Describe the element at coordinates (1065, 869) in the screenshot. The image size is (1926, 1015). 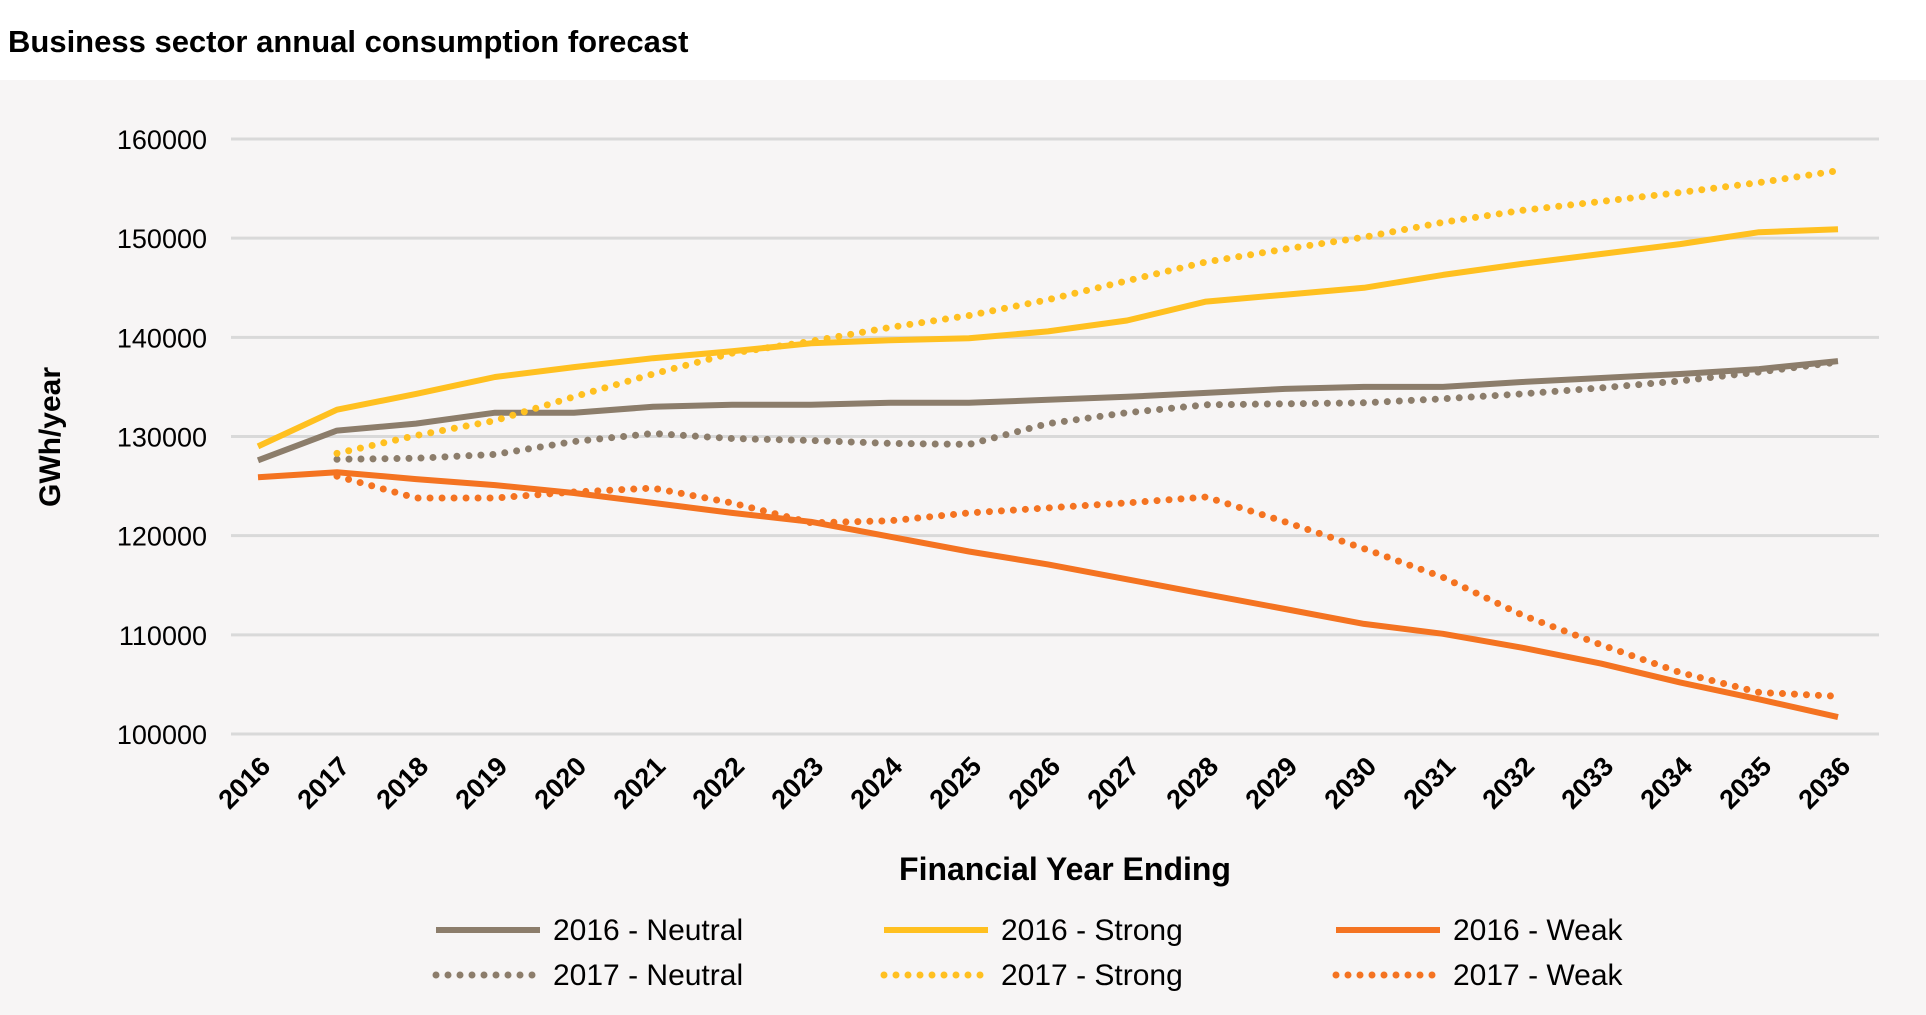
I see `x-axis-title: Financial Year Ending` at that location.